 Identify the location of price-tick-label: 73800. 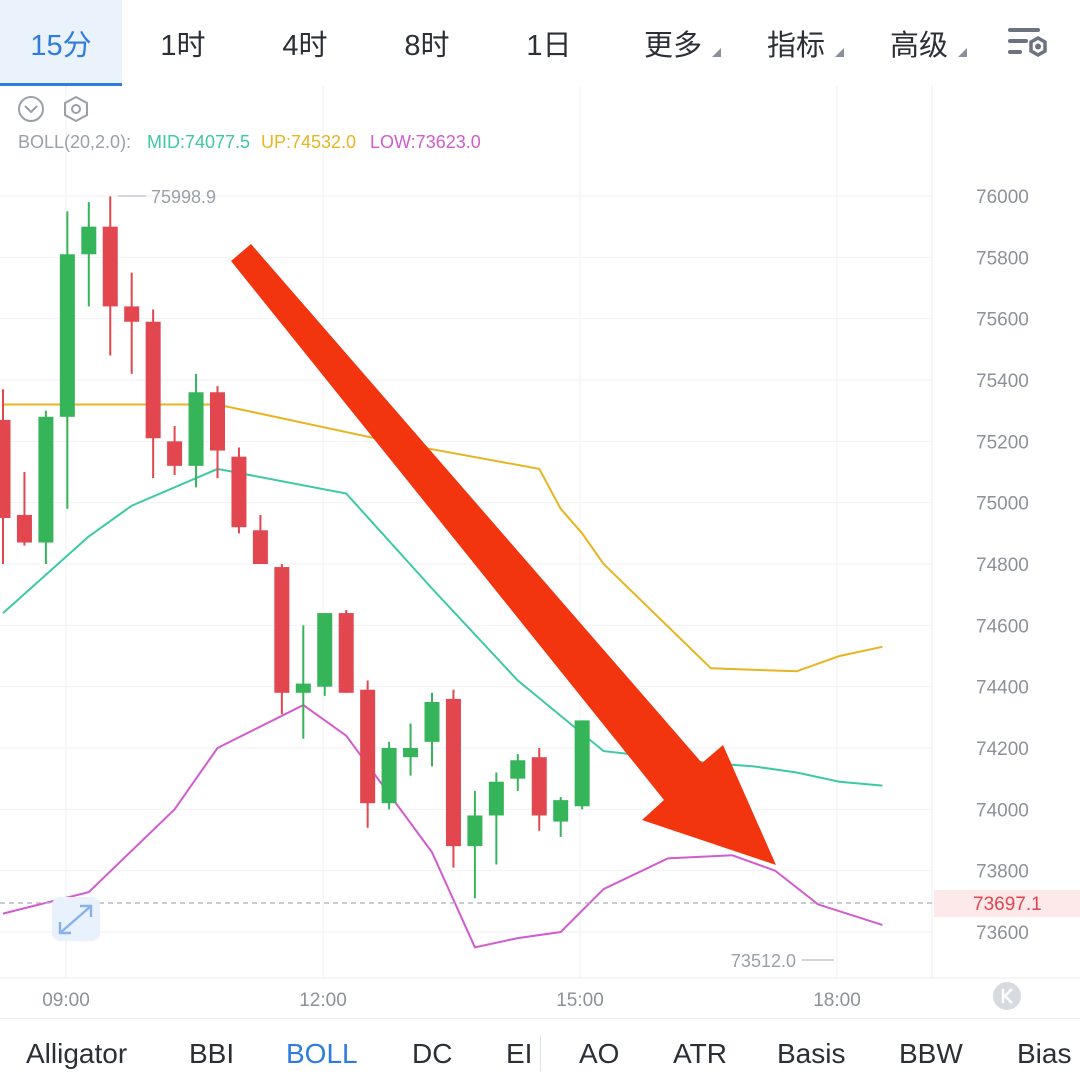
(1002, 872).